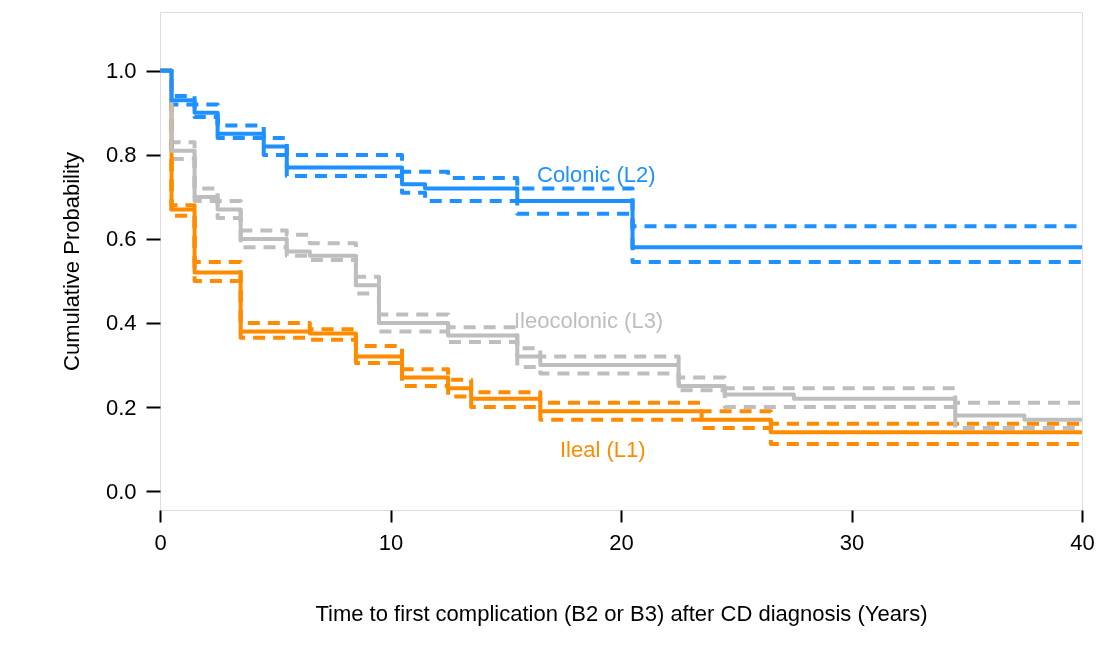 The height and width of the screenshot is (668, 1106). I want to click on x-axis-title: Time to first complication (B2 or B3) after CD diagnosis (Years), so click(621, 613).